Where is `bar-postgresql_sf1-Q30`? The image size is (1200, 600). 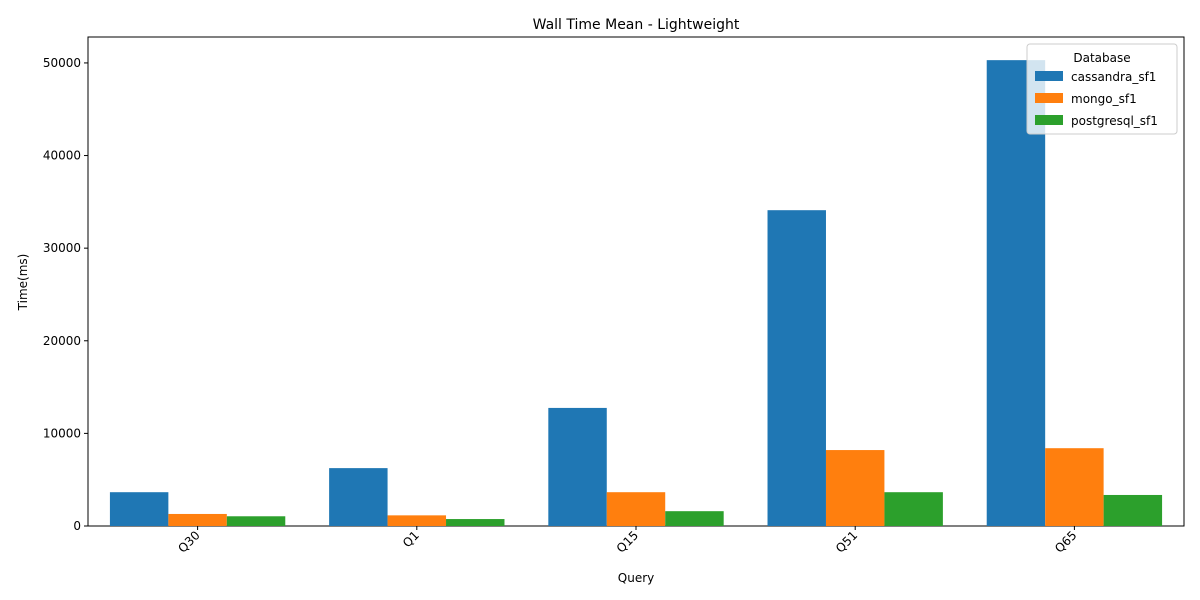 bar-postgresql_sf1-Q30 is located at coordinates (256, 521).